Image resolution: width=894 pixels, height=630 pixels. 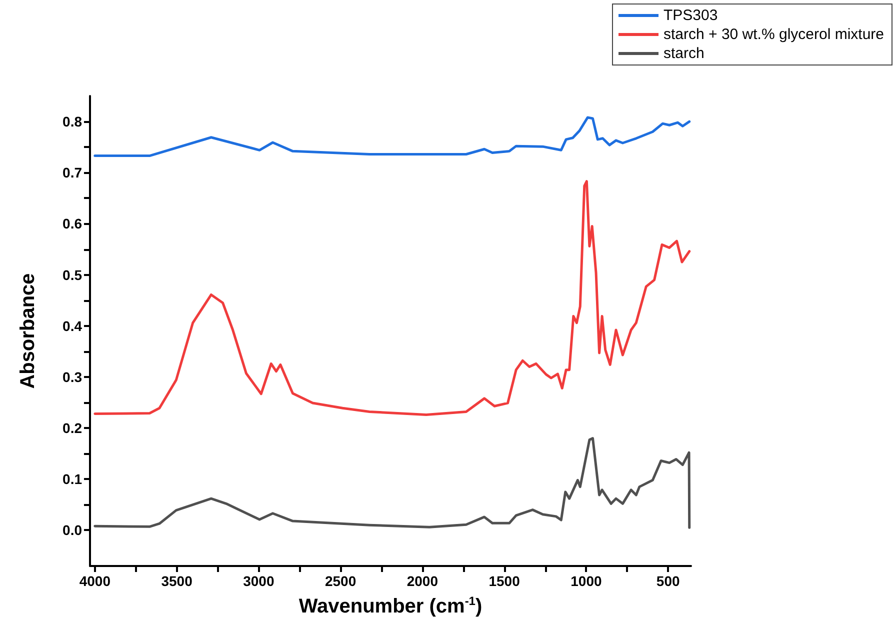 What do you see at coordinates (586, 581) in the screenshot?
I see `x-tick-label: 1000` at bounding box center [586, 581].